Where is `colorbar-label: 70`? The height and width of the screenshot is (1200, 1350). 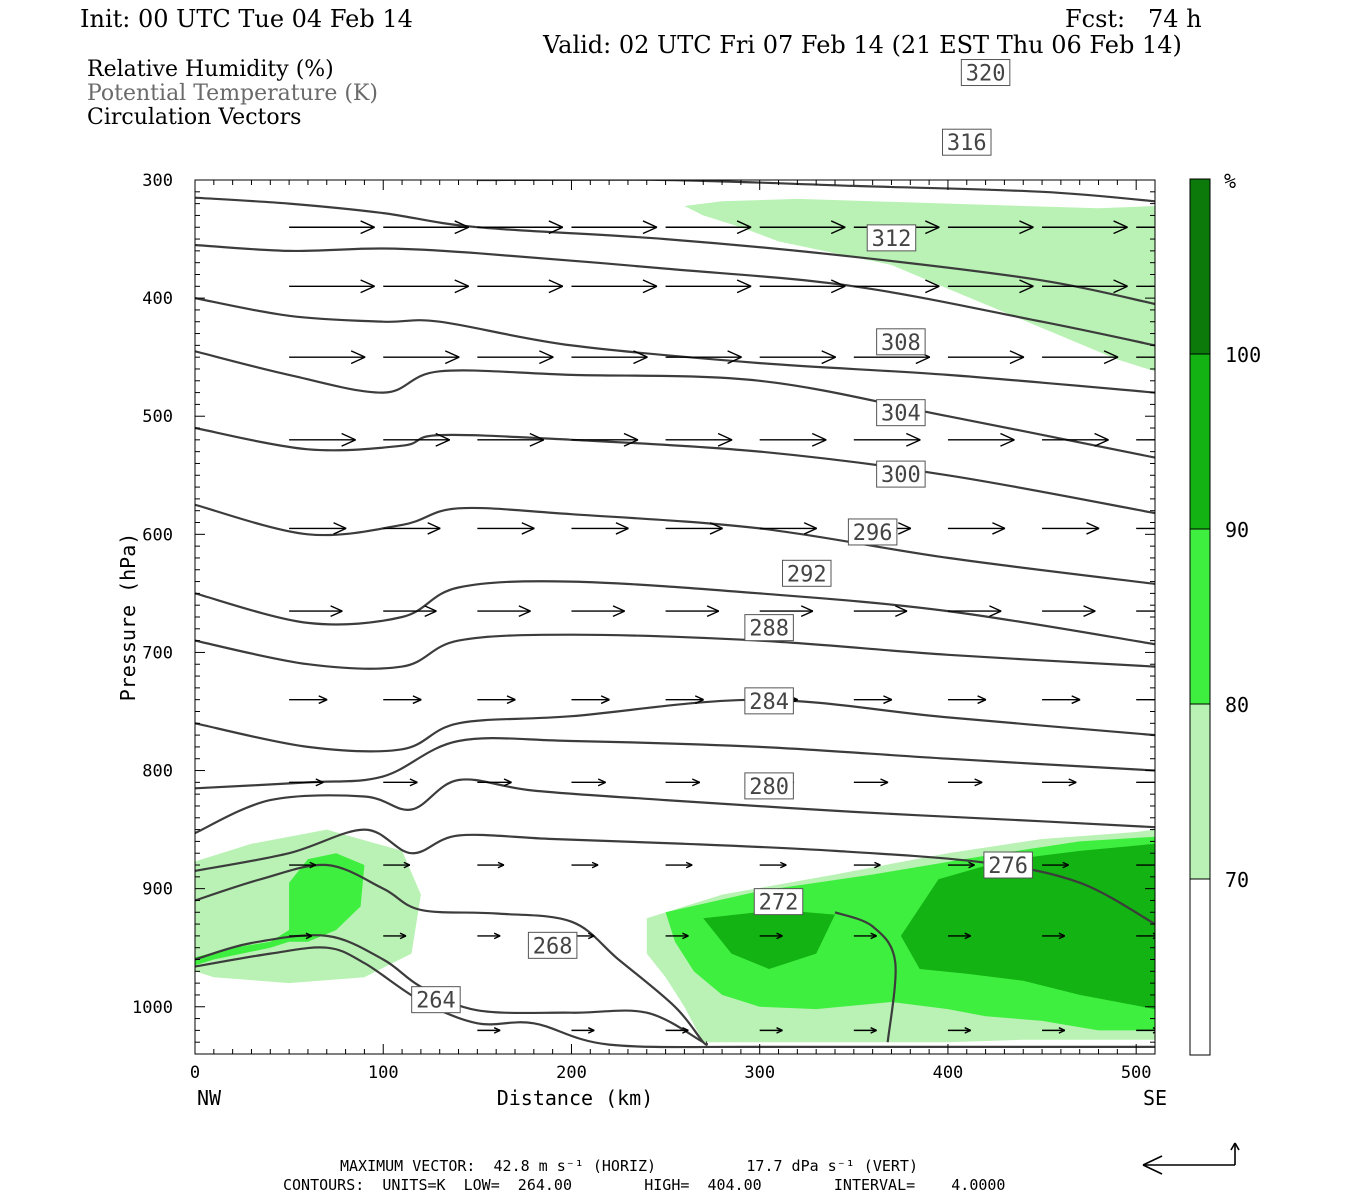
colorbar-label: 70 is located at coordinates (1237, 880).